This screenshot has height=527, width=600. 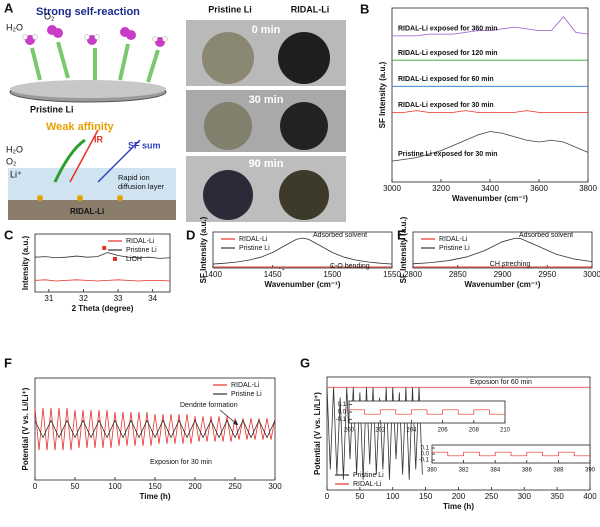 What do you see at coordinates (235, 422) in the screenshot?
I see `annotation-arrowhead` at bounding box center [235, 422].